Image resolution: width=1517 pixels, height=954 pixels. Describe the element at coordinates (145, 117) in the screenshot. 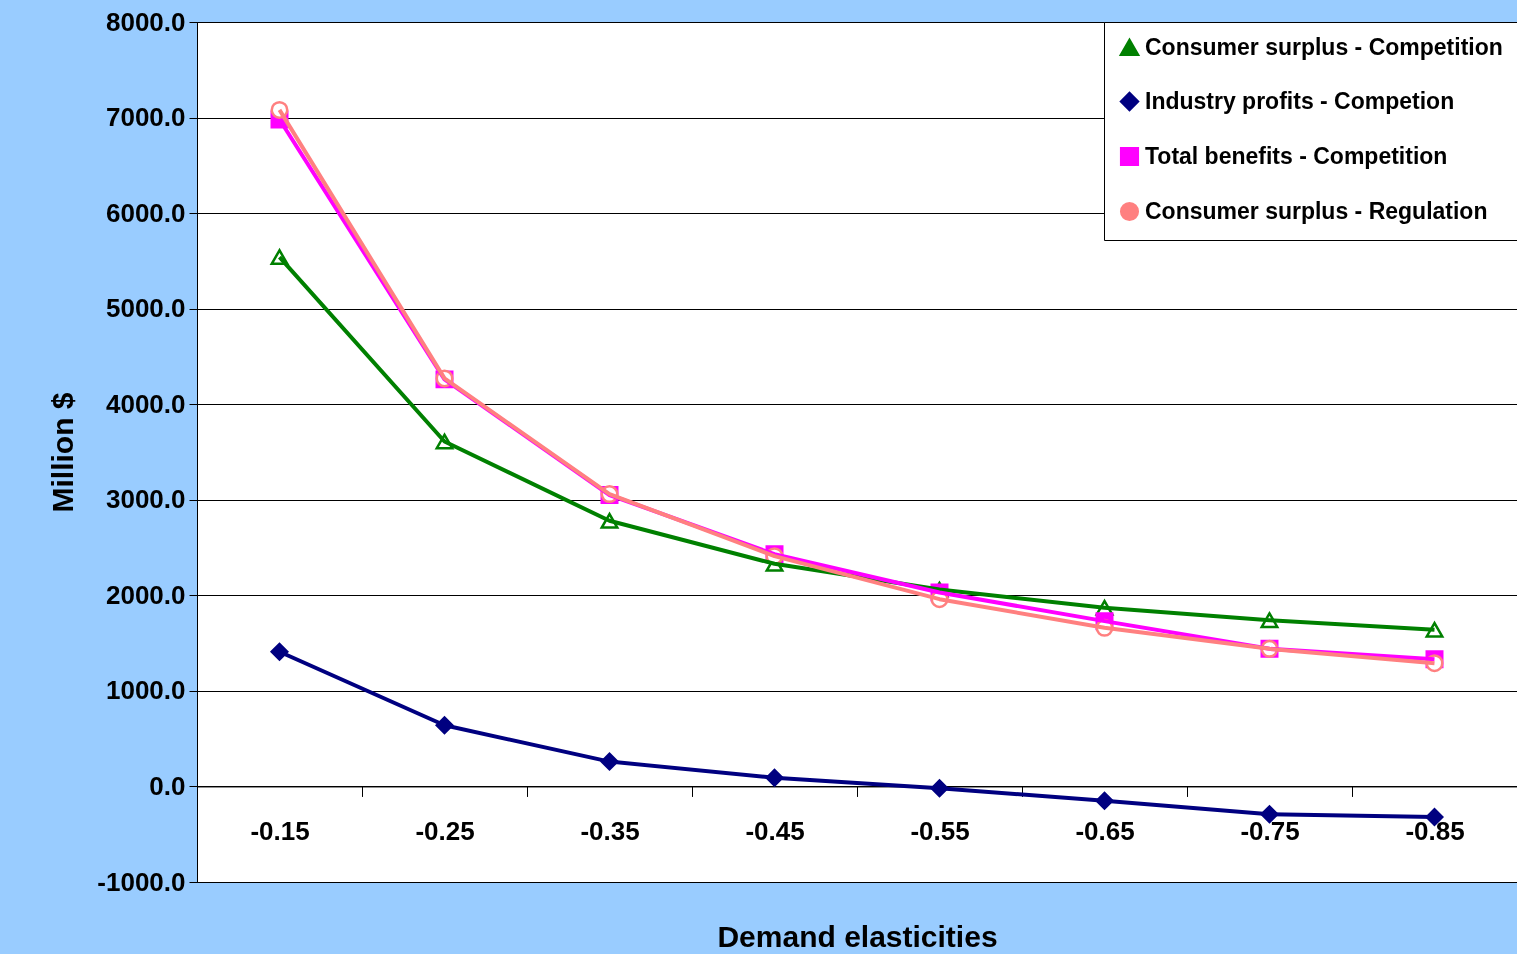

I see `y-tick-label: 7000.0` at that location.